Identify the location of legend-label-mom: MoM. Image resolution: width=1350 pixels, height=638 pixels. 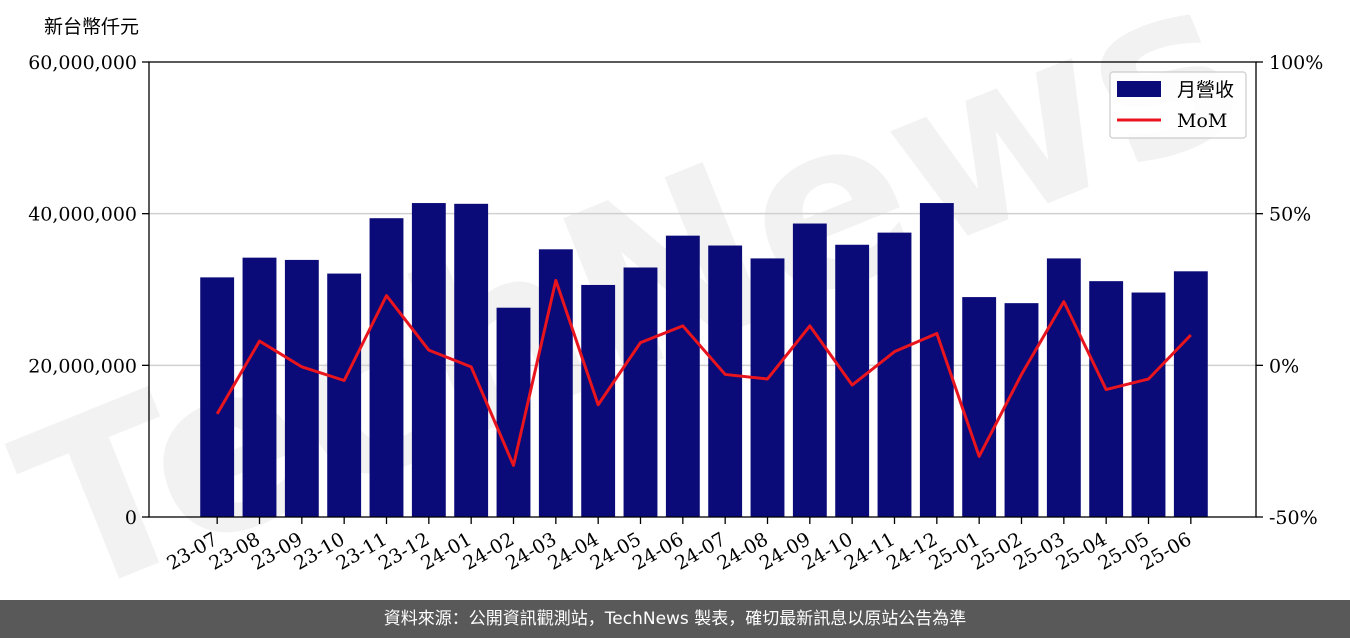
(1202, 121).